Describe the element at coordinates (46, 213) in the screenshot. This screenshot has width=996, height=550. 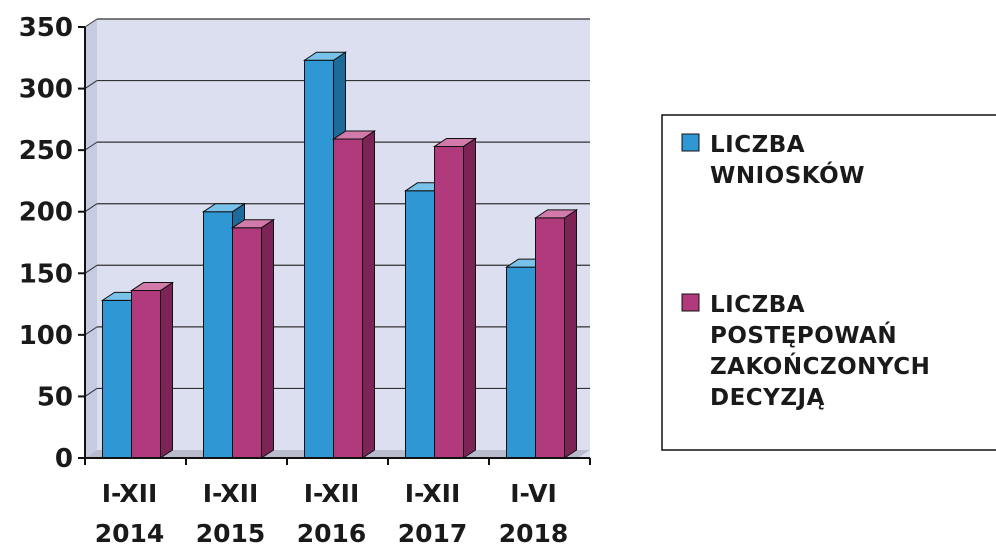
I see `y-tick-label: 200` at that location.